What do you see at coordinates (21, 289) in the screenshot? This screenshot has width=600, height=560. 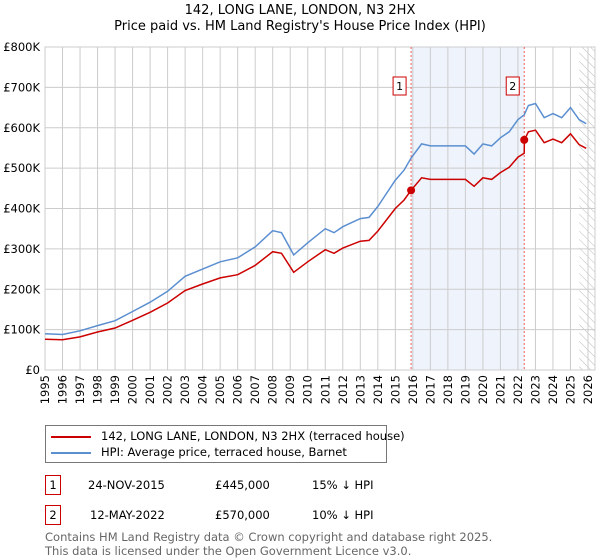 I see `y-tick-label: £200K` at bounding box center [21, 289].